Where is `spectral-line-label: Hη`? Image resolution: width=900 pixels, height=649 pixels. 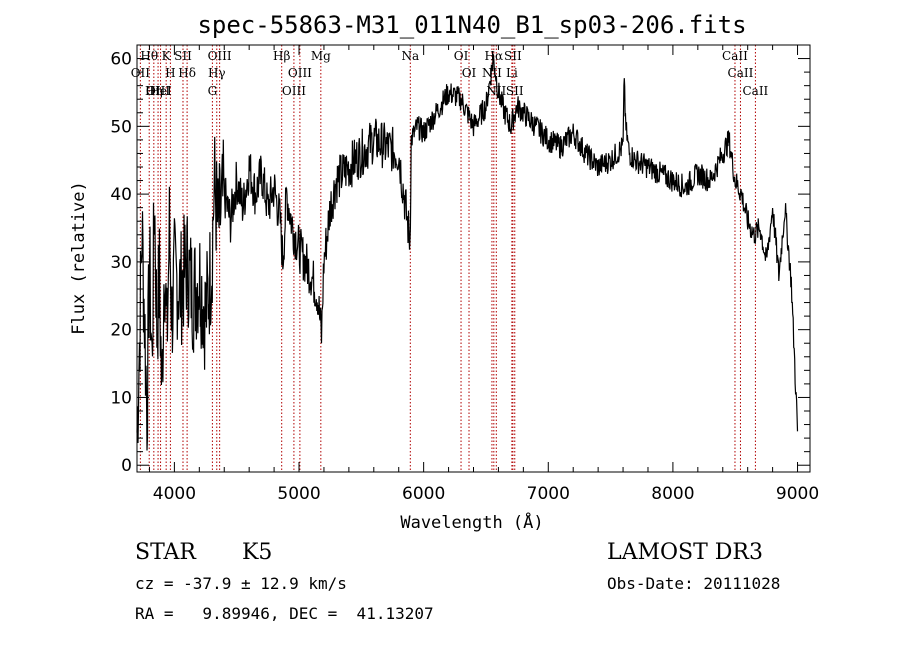
spectral-line-label: Hη is located at coordinates (154, 91).